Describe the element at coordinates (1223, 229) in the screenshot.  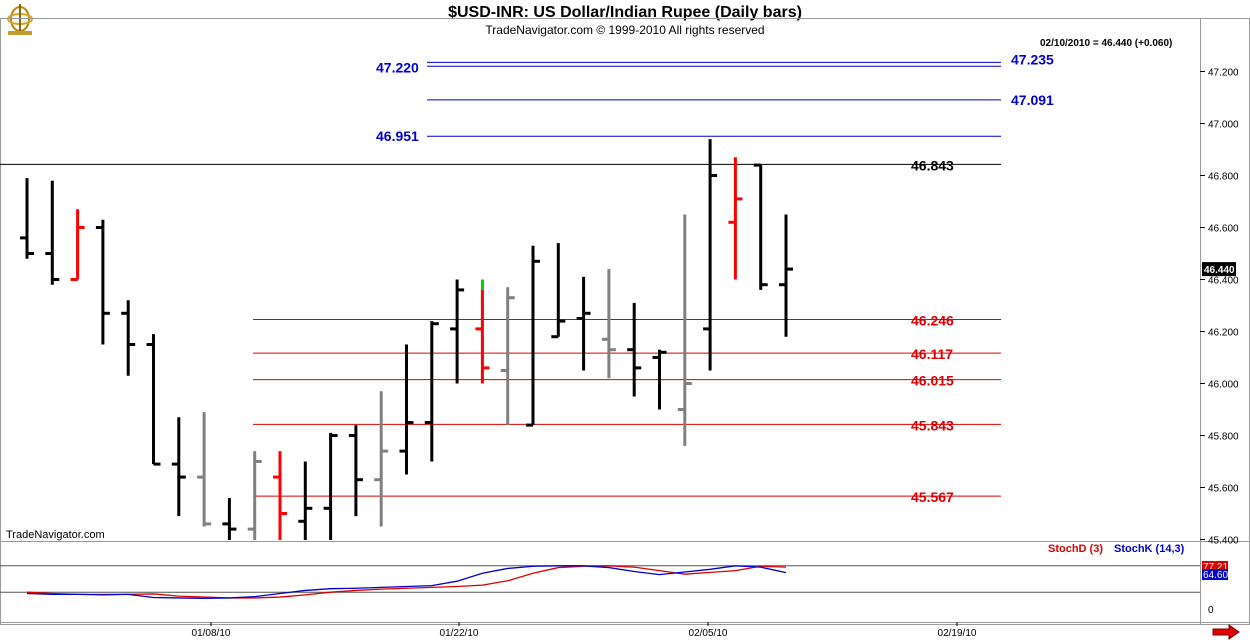
I see `price-tick-label: 46.600` at that location.